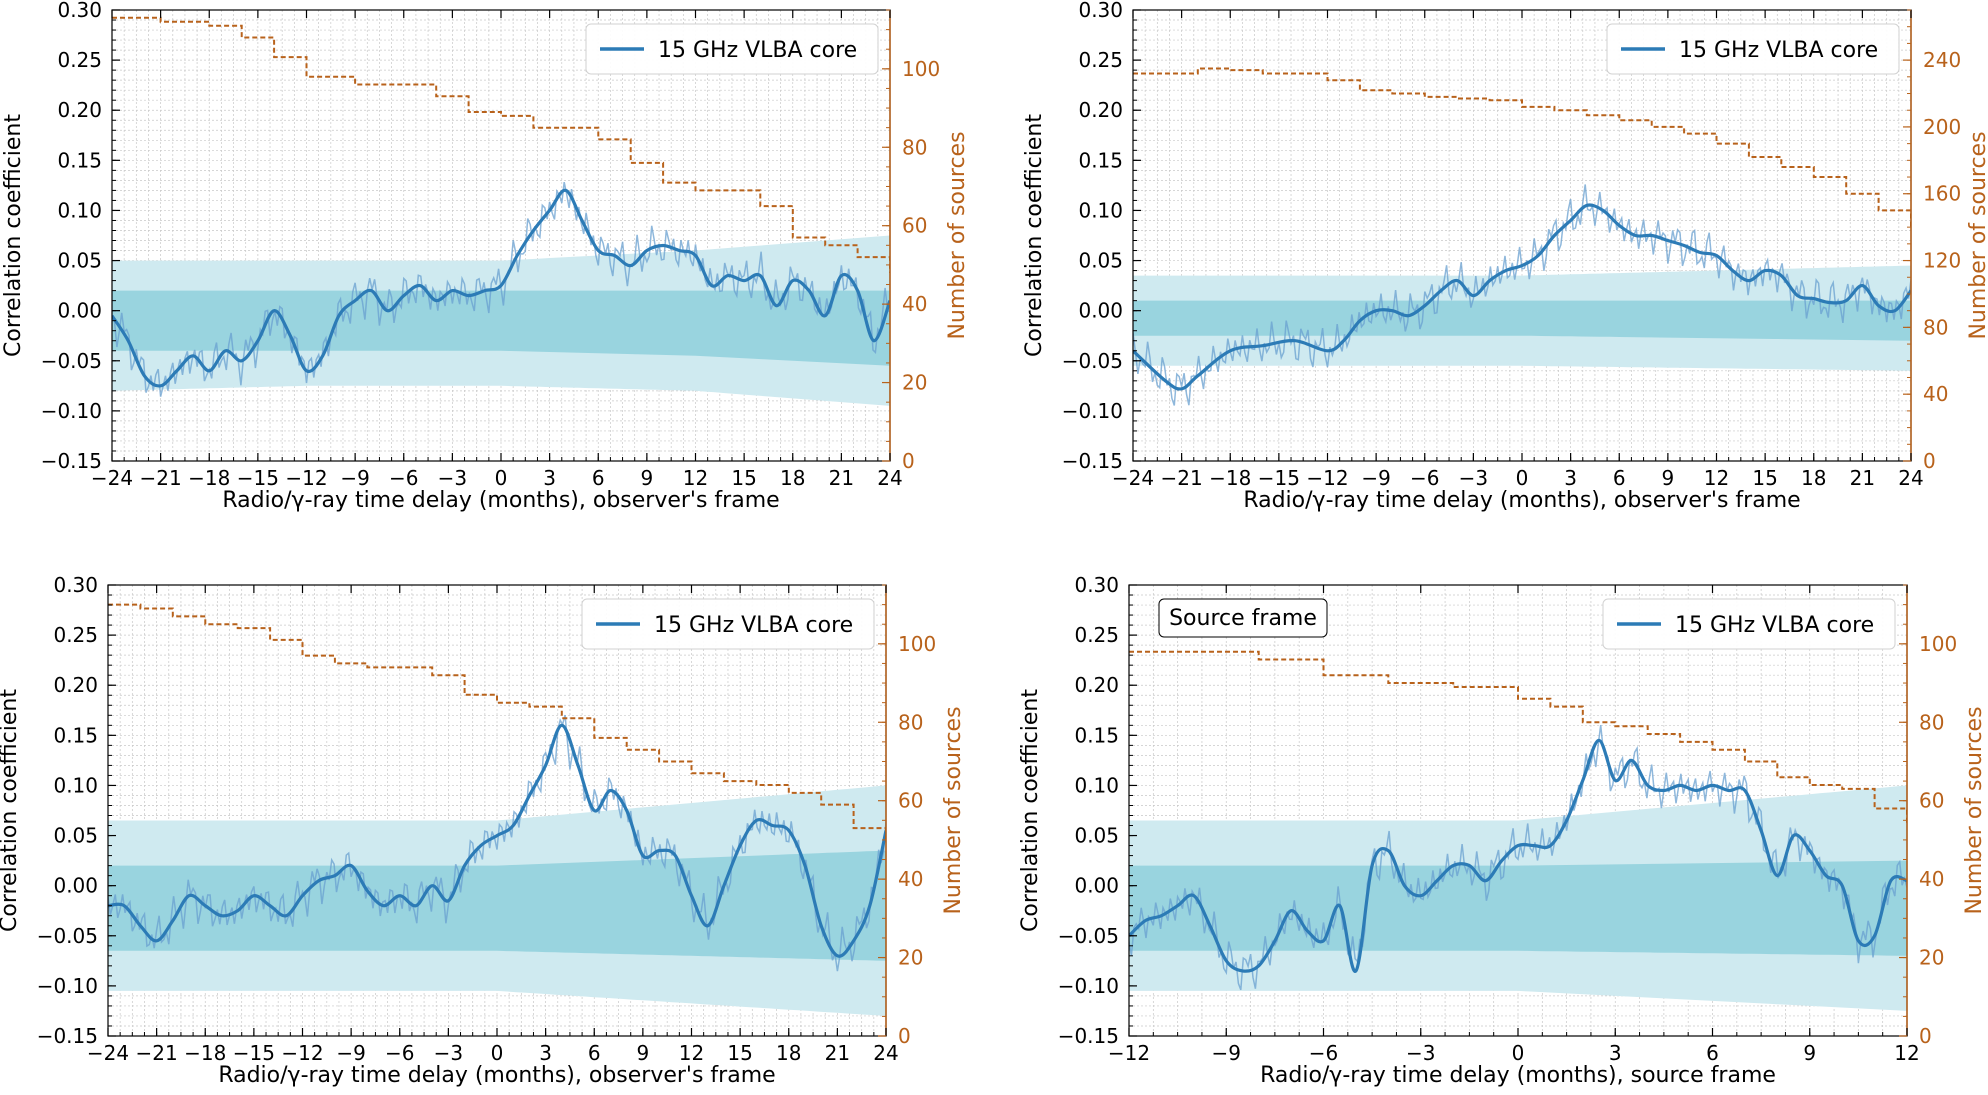 The image size is (1988, 1095). Describe the element at coordinates (1243, 618) in the screenshot. I see `annotation: Source frame` at that location.